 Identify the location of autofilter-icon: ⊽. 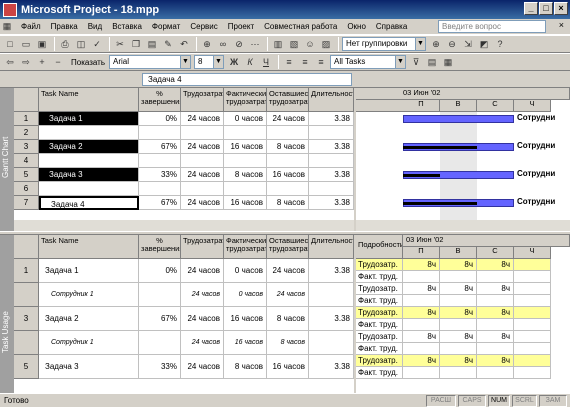
(416, 61).